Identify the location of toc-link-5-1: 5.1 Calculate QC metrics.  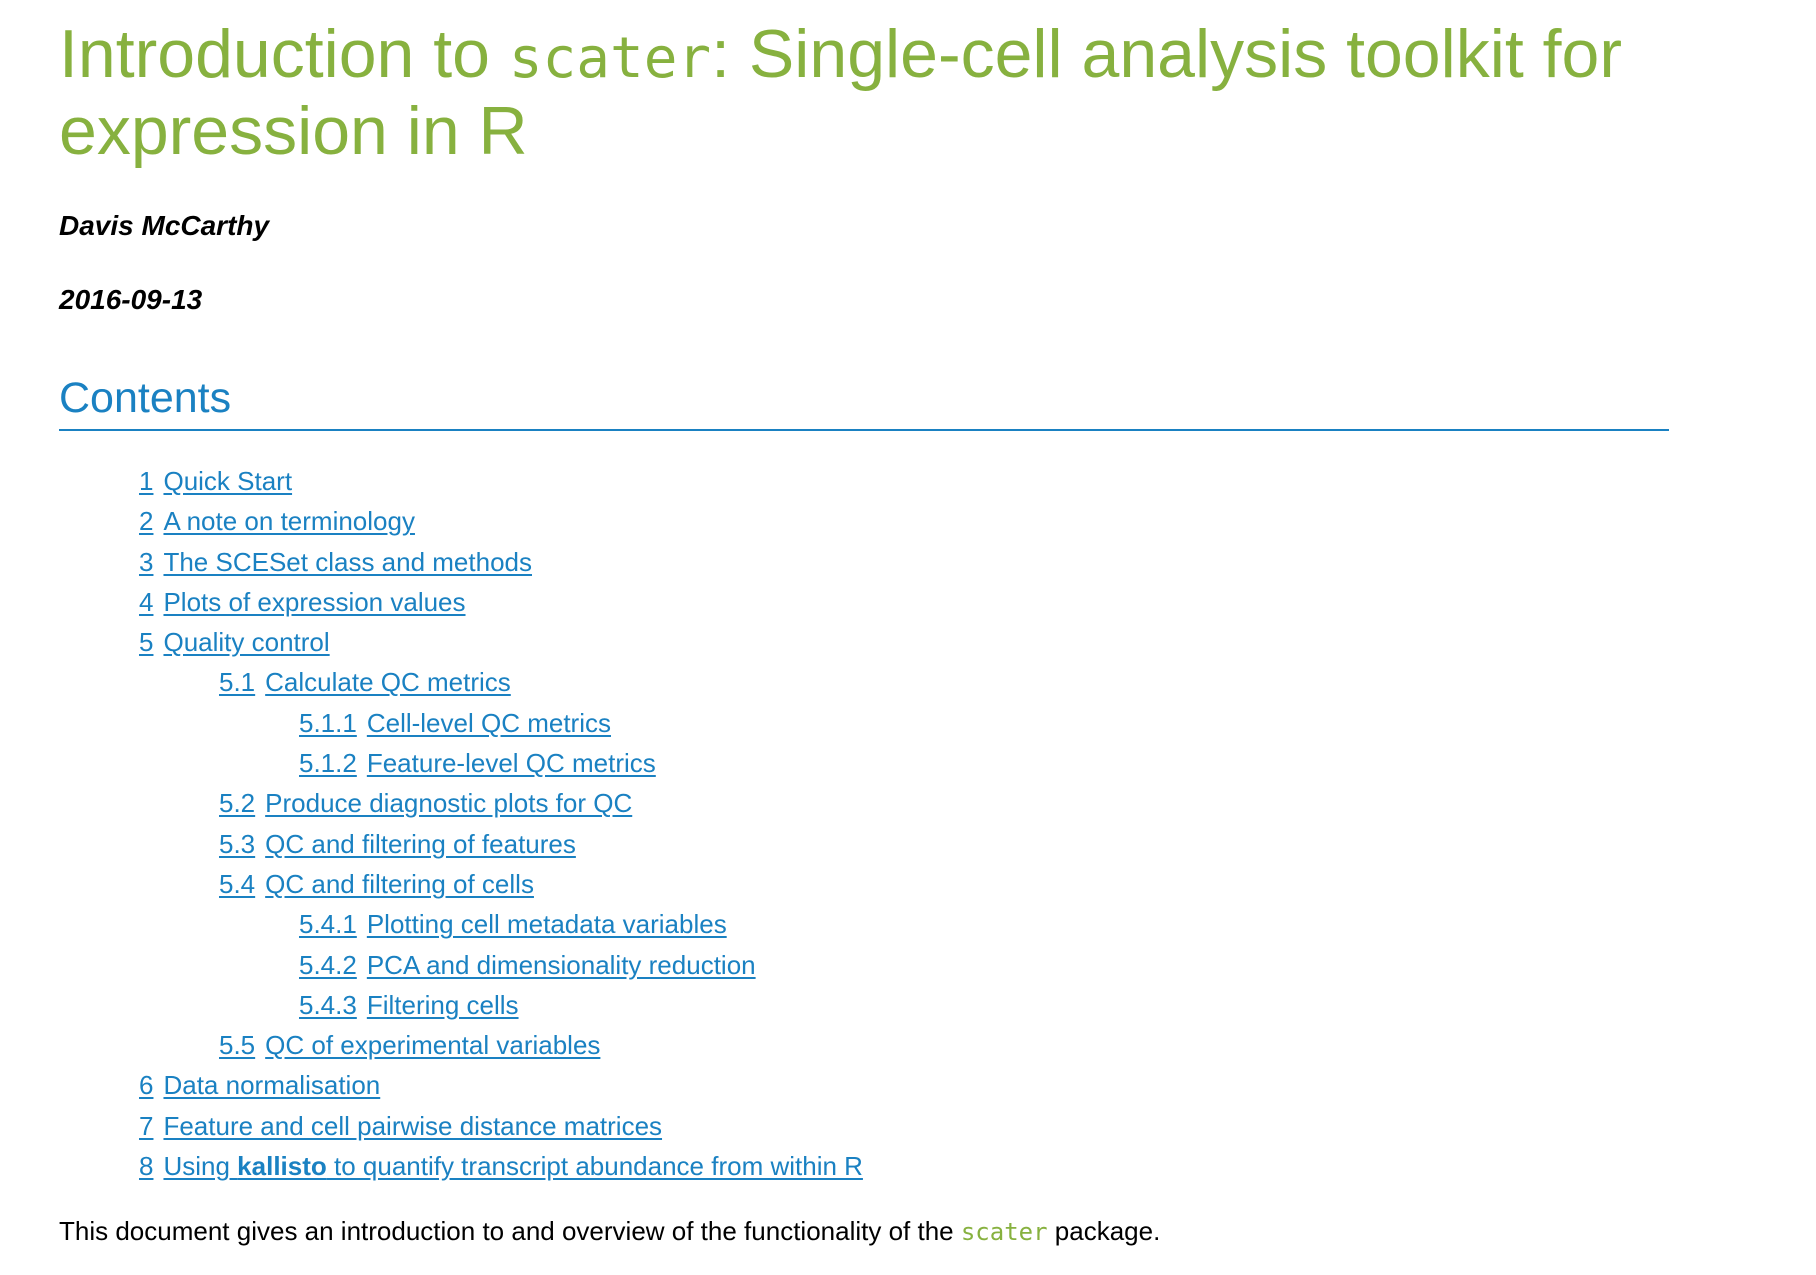
(365, 682).